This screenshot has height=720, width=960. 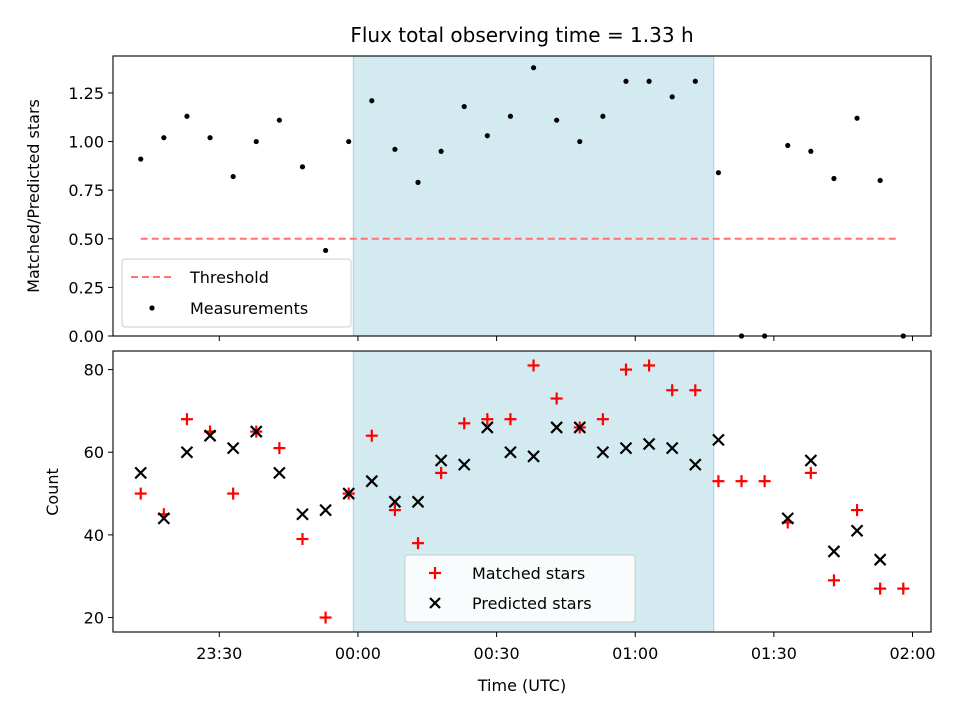 I want to click on ratio-y-tick-label: 1.00, so click(x=86, y=142).